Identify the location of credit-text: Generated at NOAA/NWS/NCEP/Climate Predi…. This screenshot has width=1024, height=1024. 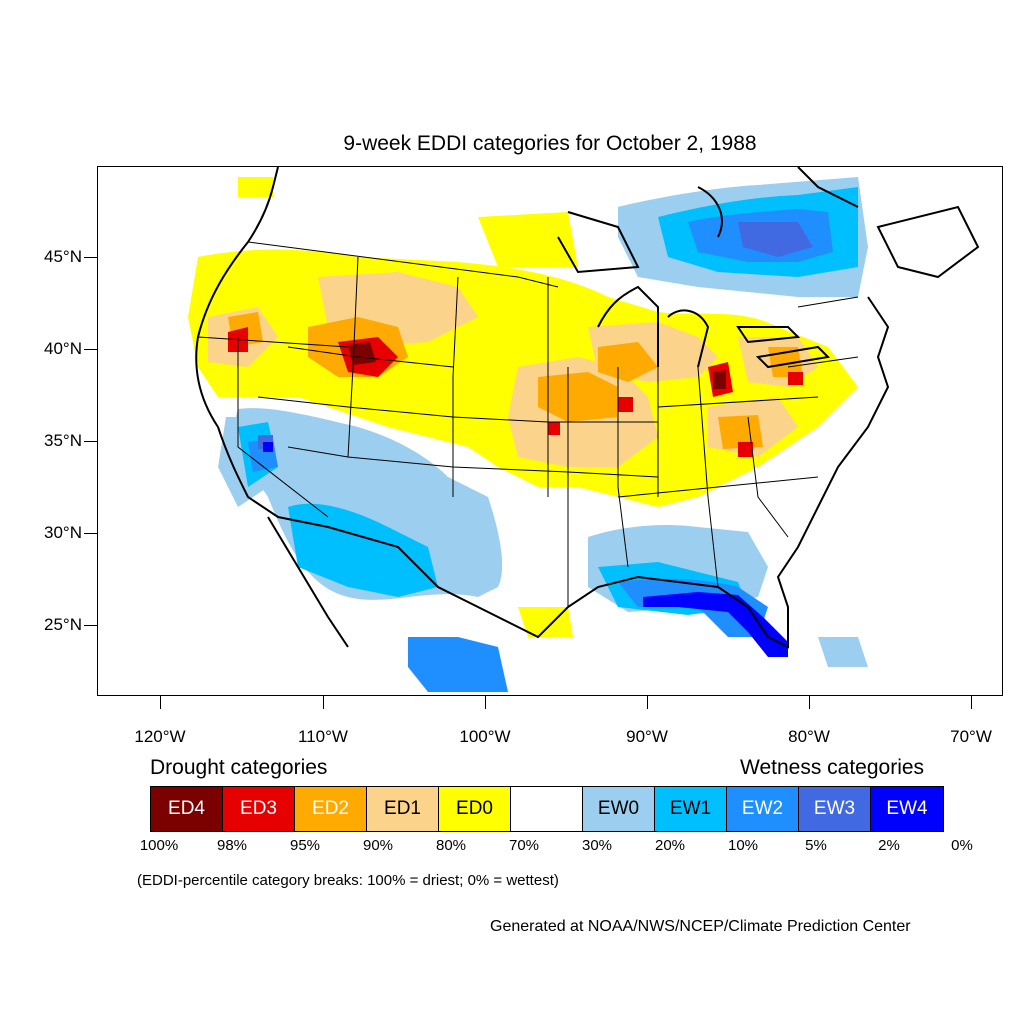
(700, 926).